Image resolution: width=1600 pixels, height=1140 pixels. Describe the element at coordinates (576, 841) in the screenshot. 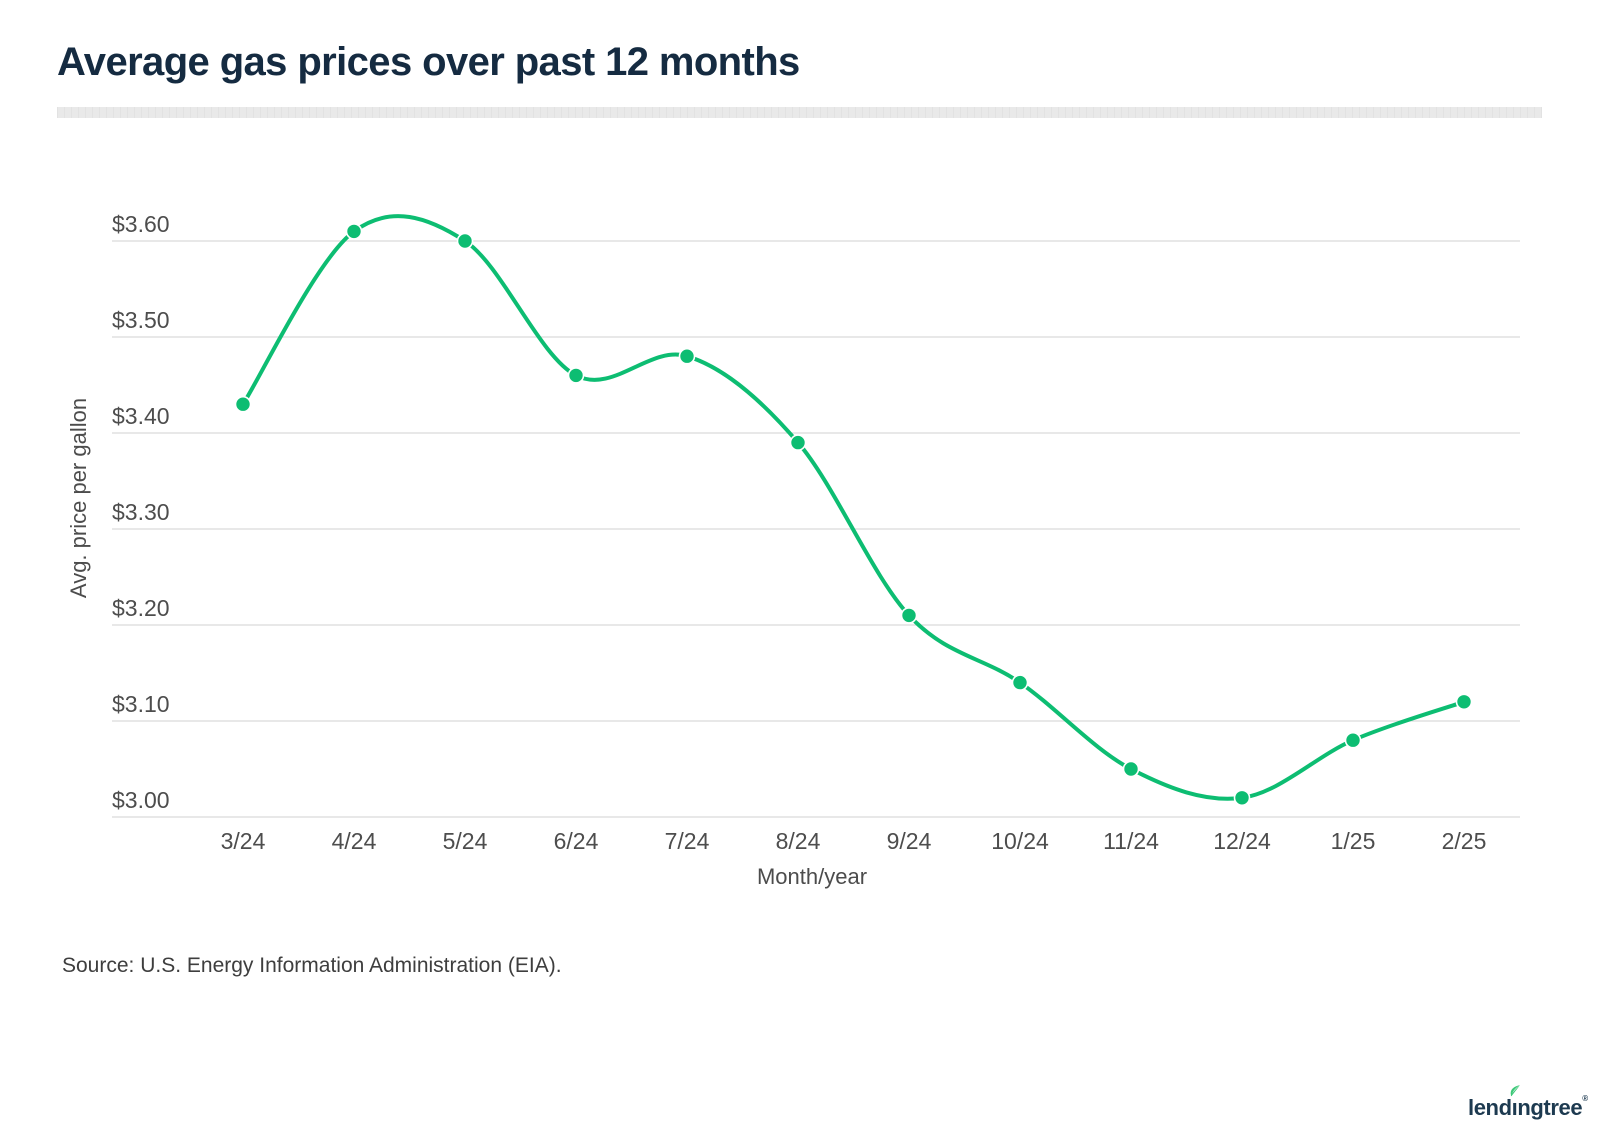

I see `x-tick-label: 6/24` at that location.